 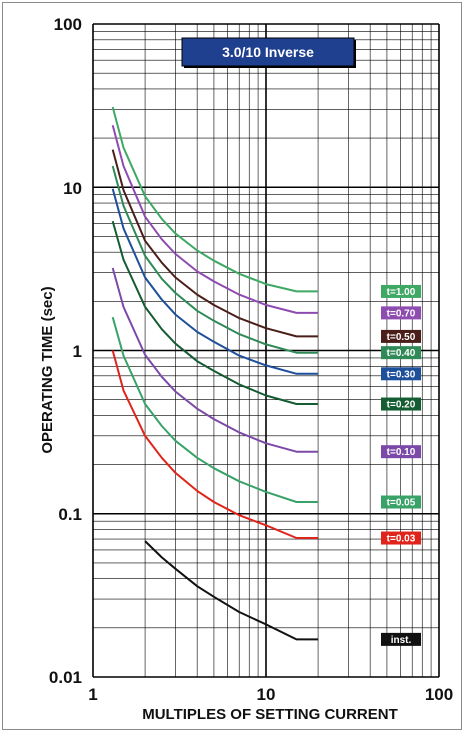 I want to click on chart-title: 3.0/10 Inverse, so click(x=268, y=52).